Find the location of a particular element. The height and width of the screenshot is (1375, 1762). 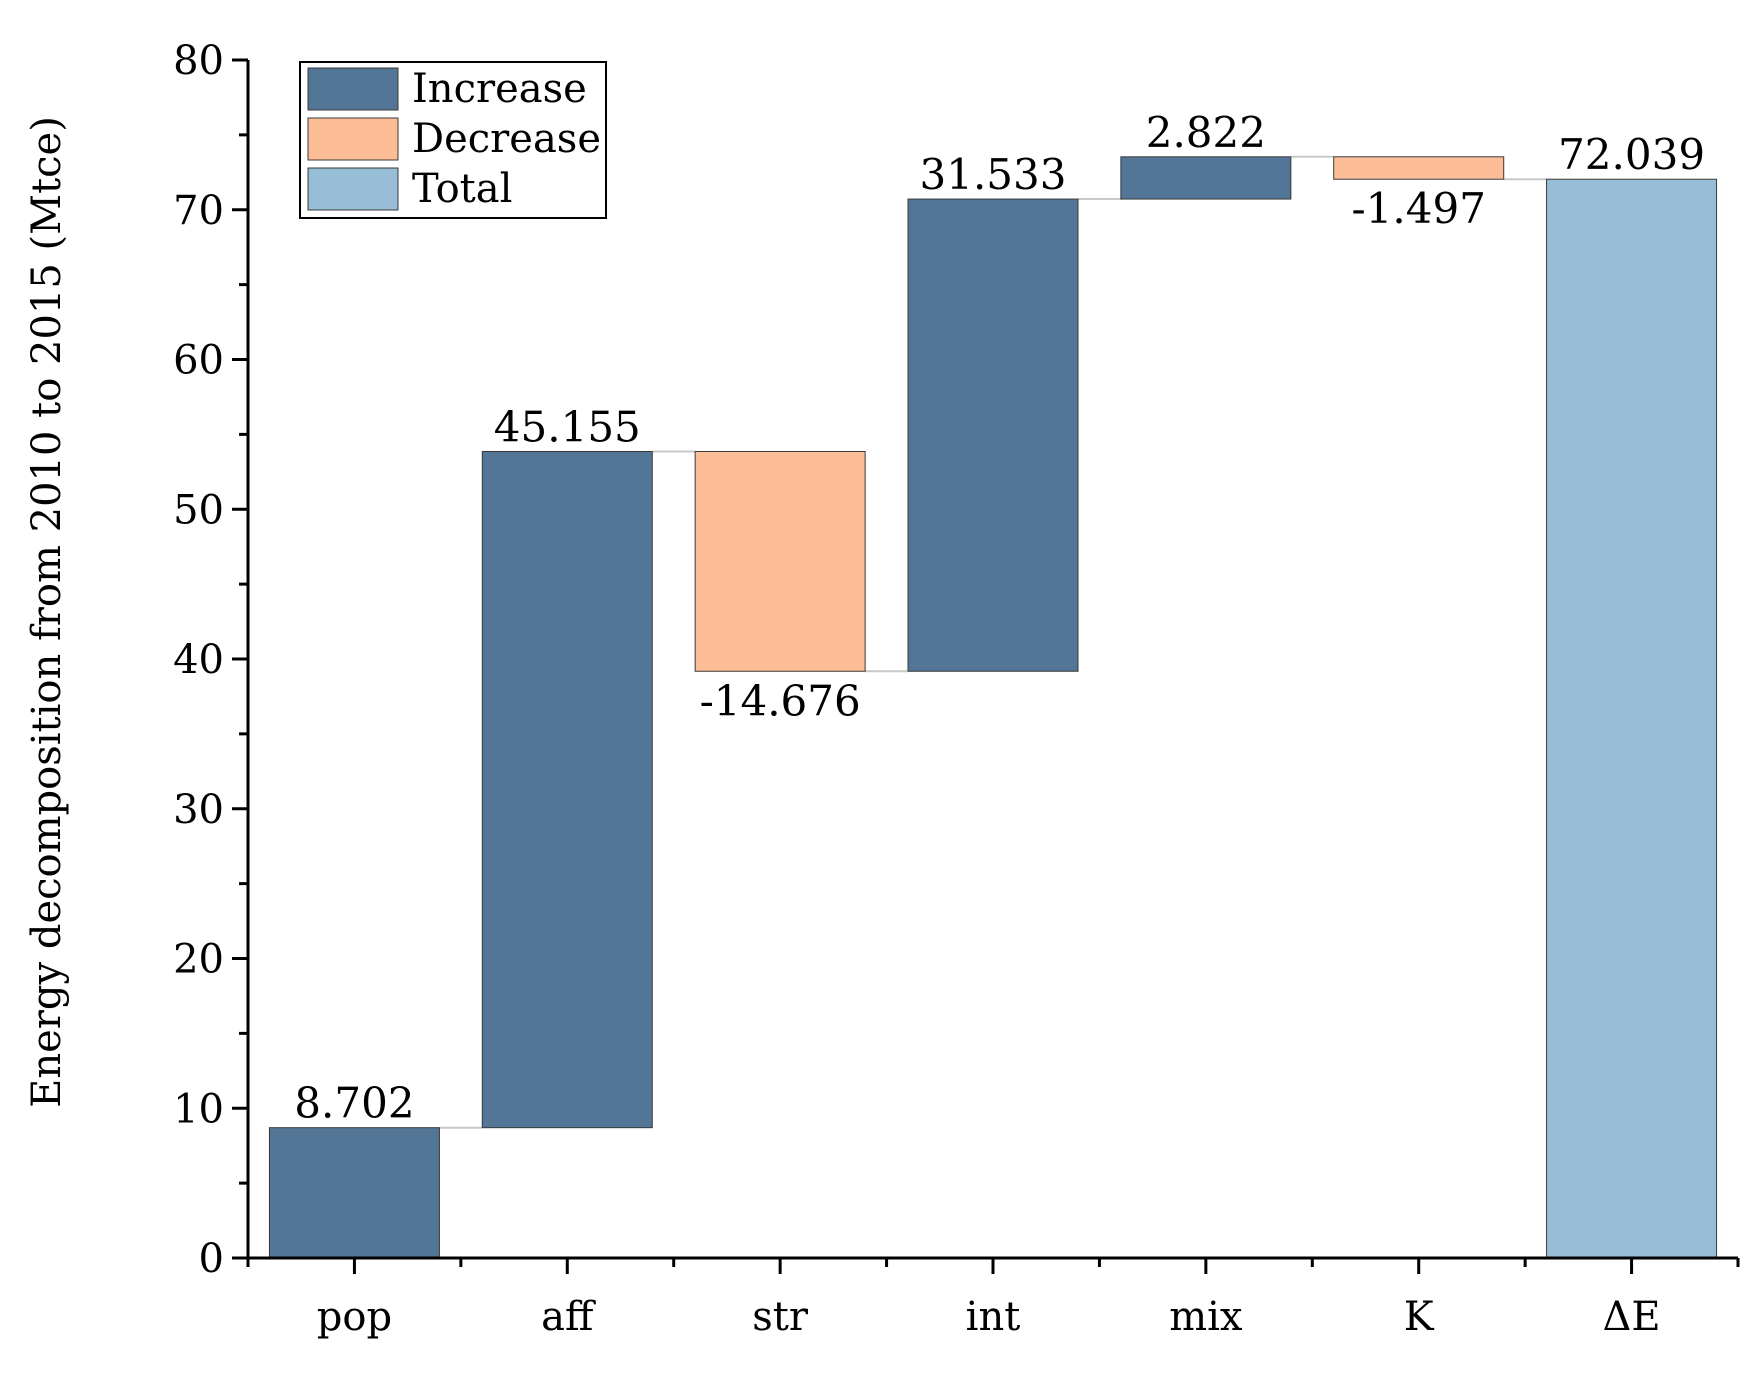

x-tick-label: str is located at coordinates (780, 1317).